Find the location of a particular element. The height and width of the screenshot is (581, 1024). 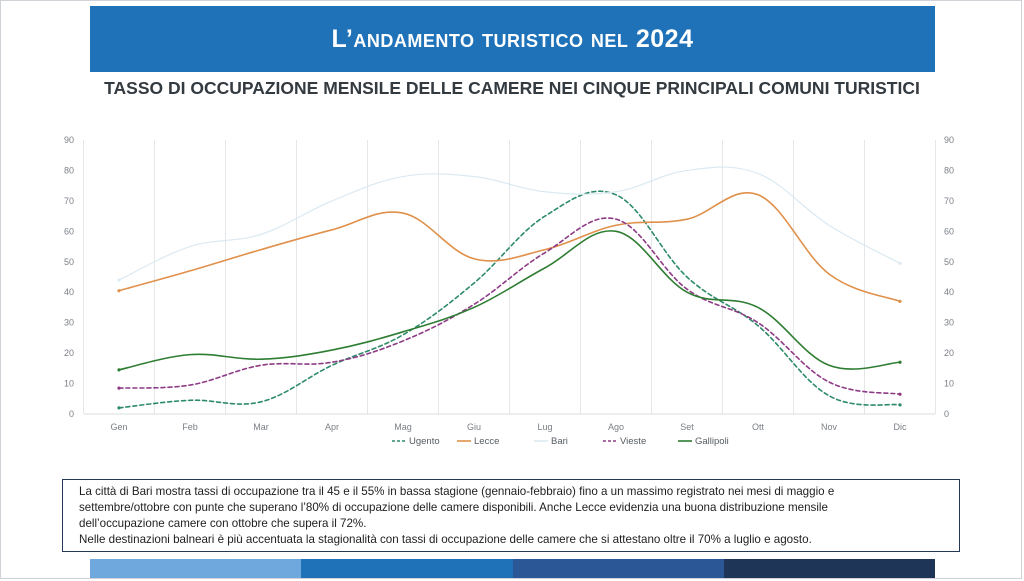

y-tick-label-left: 50 is located at coordinates (69, 262).